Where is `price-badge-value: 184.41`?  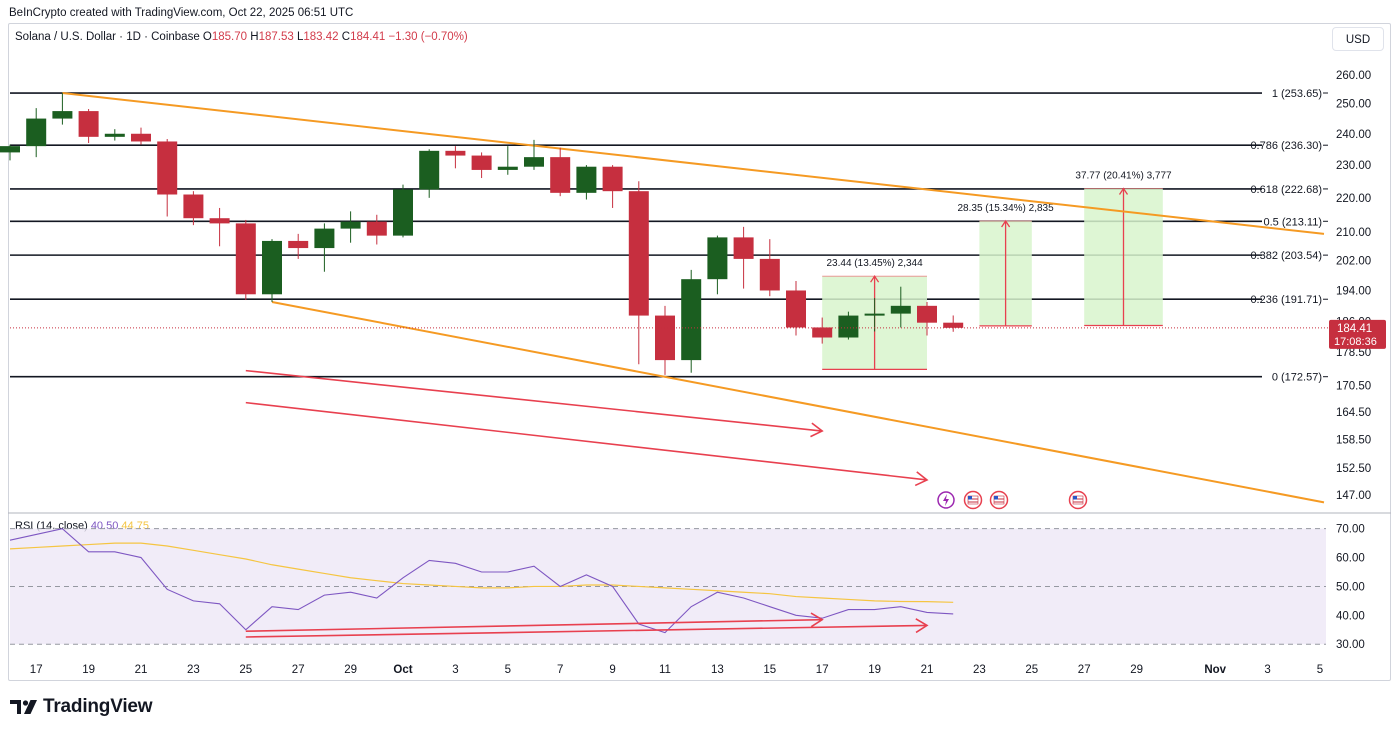
price-badge-value: 184.41 is located at coordinates (1354, 329).